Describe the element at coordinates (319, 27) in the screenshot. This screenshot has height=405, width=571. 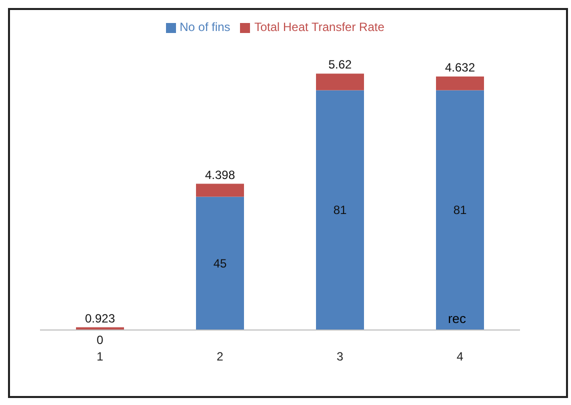
I see `legend-label: Total Heat Transfer Rate` at that location.